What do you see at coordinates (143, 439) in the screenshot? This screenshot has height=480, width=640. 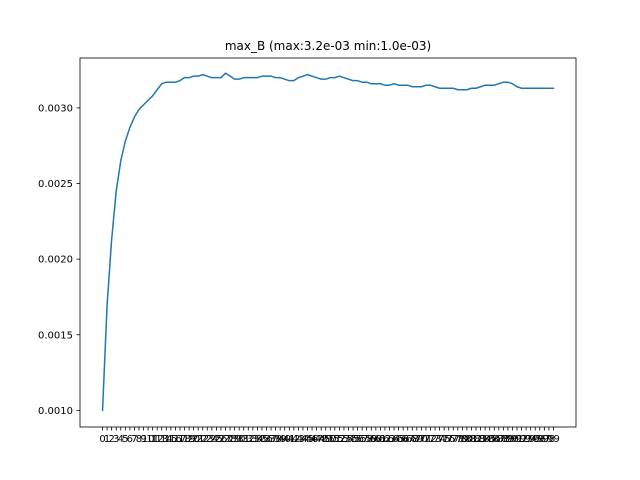 I see `x-tick-label: 9` at bounding box center [143, 439].